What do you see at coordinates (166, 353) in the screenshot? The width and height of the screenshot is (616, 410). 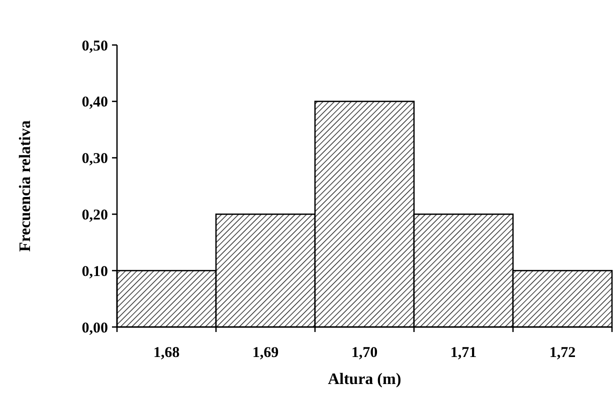 I see `x-tick-label: 1,68` at bounding box center [166, 353].